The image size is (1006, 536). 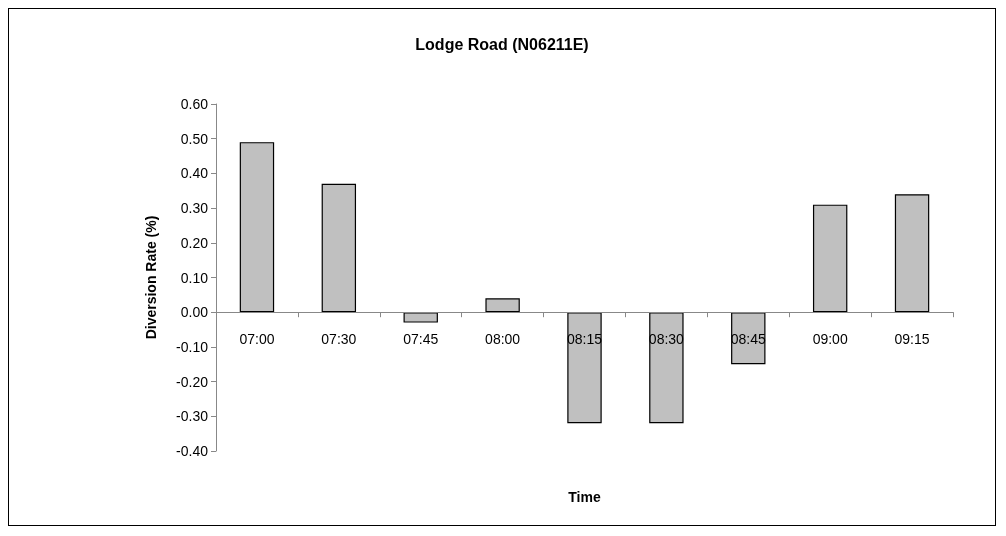 I want to click on y-tick-label: 0.60, so click(x=194, y=104).